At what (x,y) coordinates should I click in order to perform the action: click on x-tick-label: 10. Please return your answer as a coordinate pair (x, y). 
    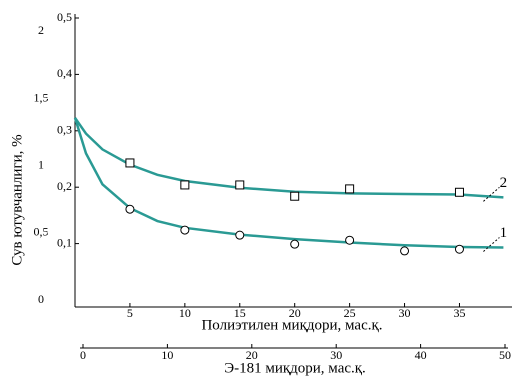
    Looking at the image, I should click on (185, 313).